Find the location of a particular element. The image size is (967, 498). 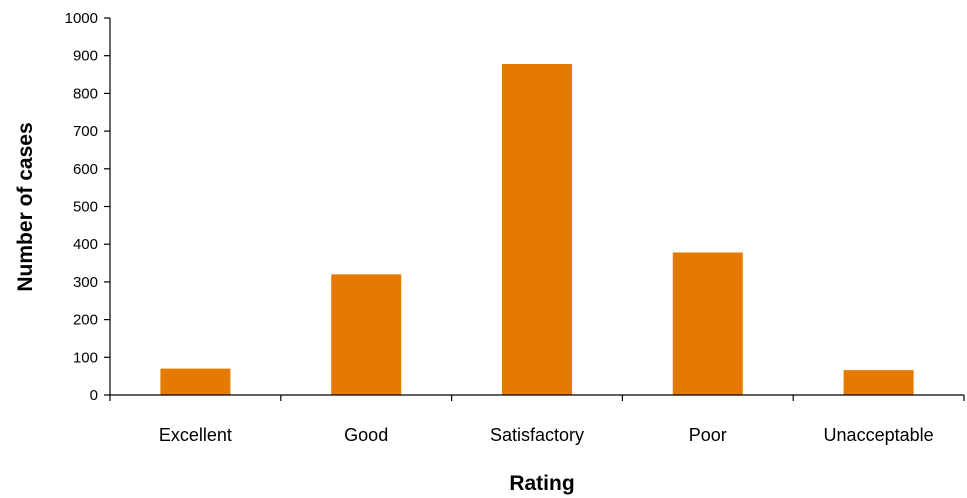

y-tick-label: 400 is located at coordinates (85, 244).